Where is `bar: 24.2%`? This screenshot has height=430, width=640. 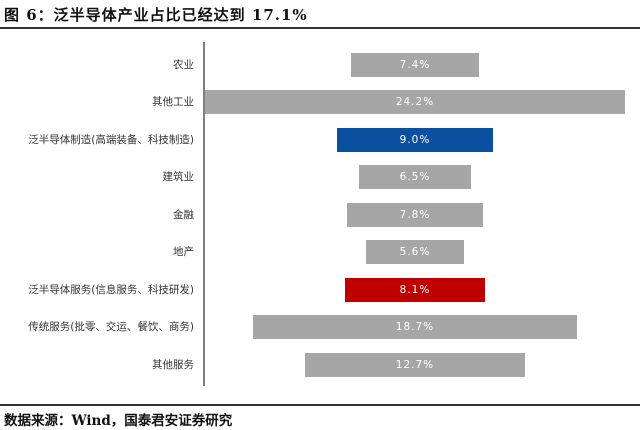 bar: 24.2% is located at coordinates (415, 102).